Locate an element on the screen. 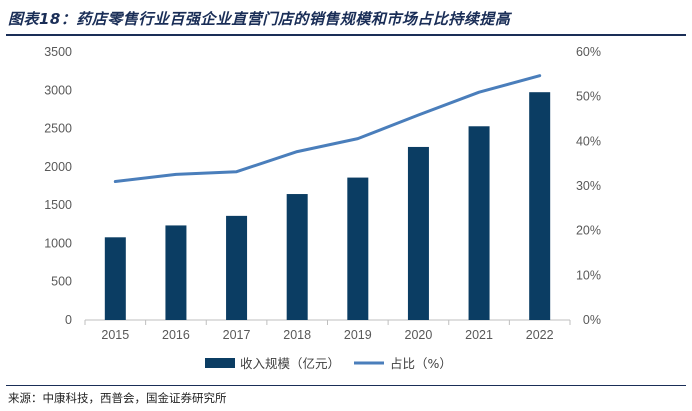 The width and height of the screenshot is (692, 411). y-left-tick-label: 3500 is located at coordinates (58, 52).